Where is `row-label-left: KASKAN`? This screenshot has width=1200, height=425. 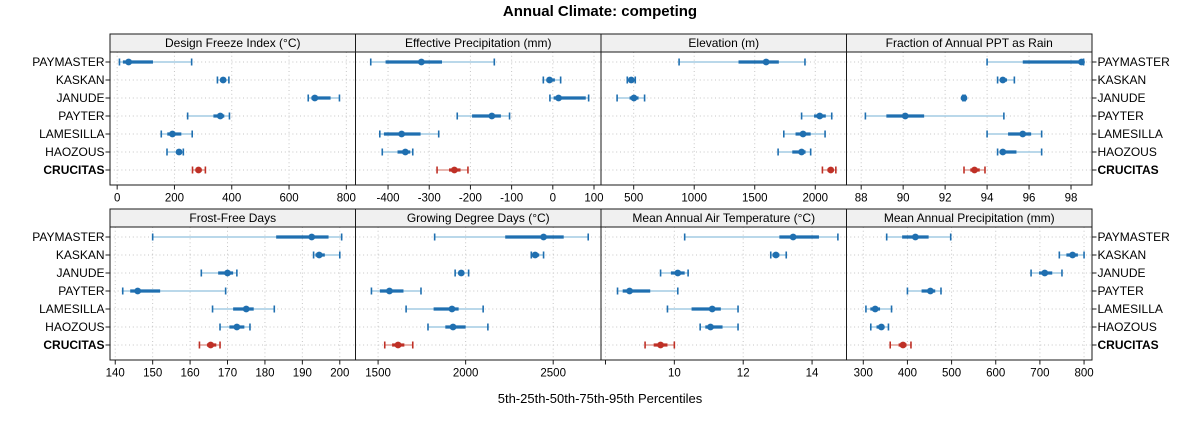 row-label-left: KASKAN is located at coordinates (80, 255).